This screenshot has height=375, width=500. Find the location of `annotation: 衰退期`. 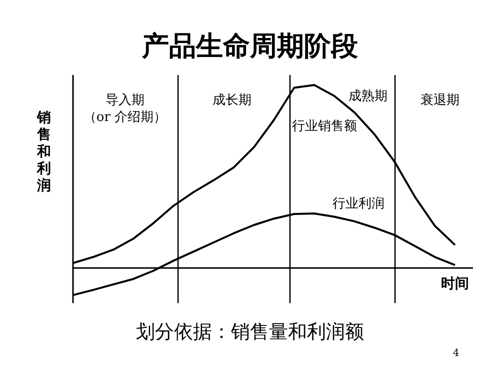

annotation: 衰退期 is located at coordinates (440, 100).